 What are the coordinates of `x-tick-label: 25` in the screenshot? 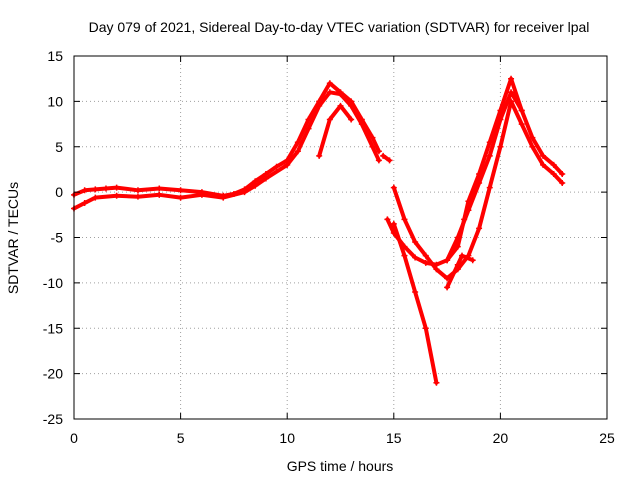 It's located at (607, 438).